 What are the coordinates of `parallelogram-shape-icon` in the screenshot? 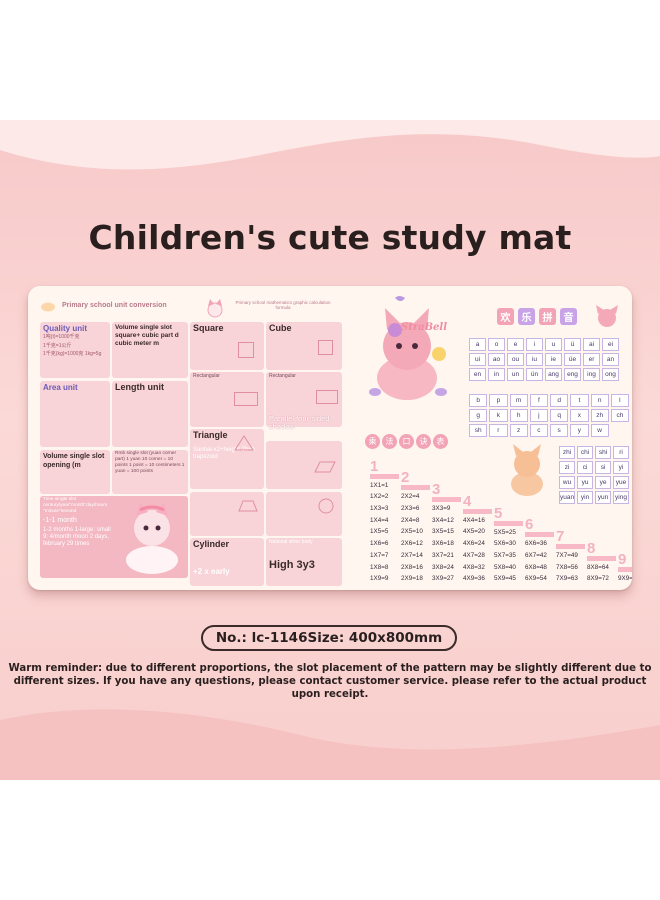 It's located at (325, 467).